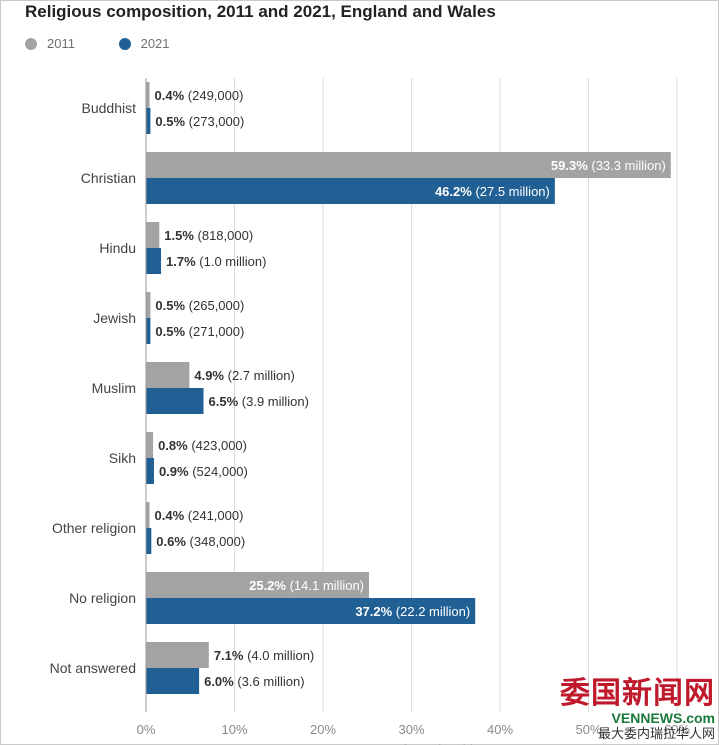 The width and height of the screenshot is (719, 745). I want to click on data-label-percent: 6.5%, so click(224, 401).